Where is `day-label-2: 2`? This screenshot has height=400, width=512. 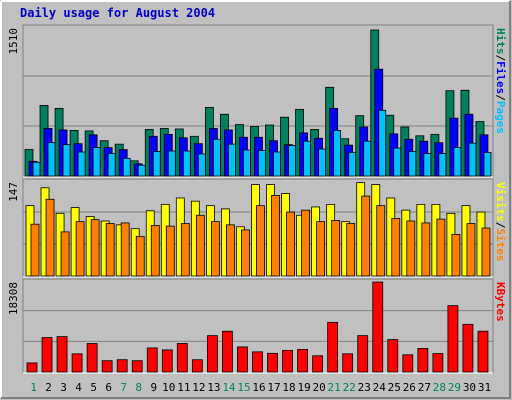 day-label-2: 2 is located at coordinates (48, 387).